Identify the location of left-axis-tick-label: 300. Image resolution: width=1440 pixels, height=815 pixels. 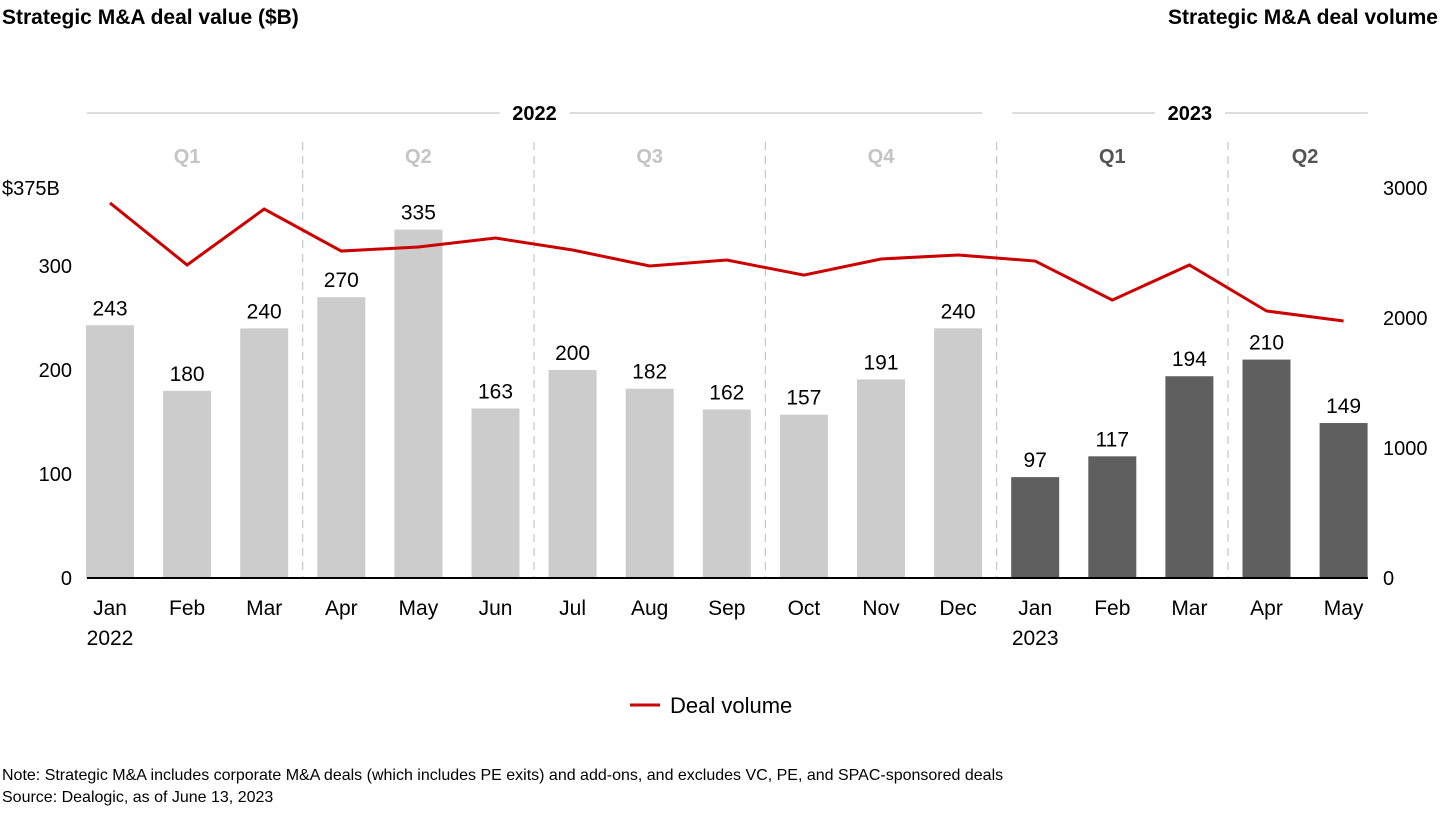
(55, 267).